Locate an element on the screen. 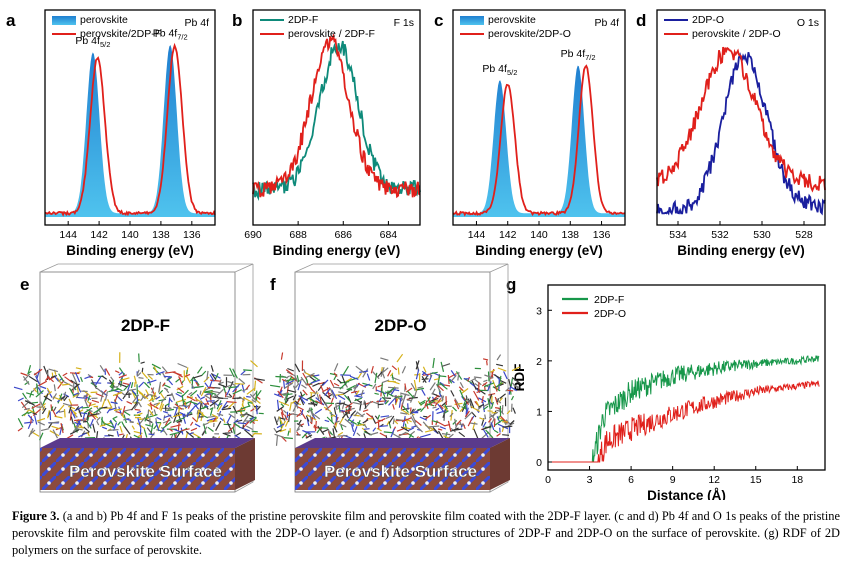  panel-b-legend-label-1: perovskite / 2DP-F is located at coordinates (331, 34).